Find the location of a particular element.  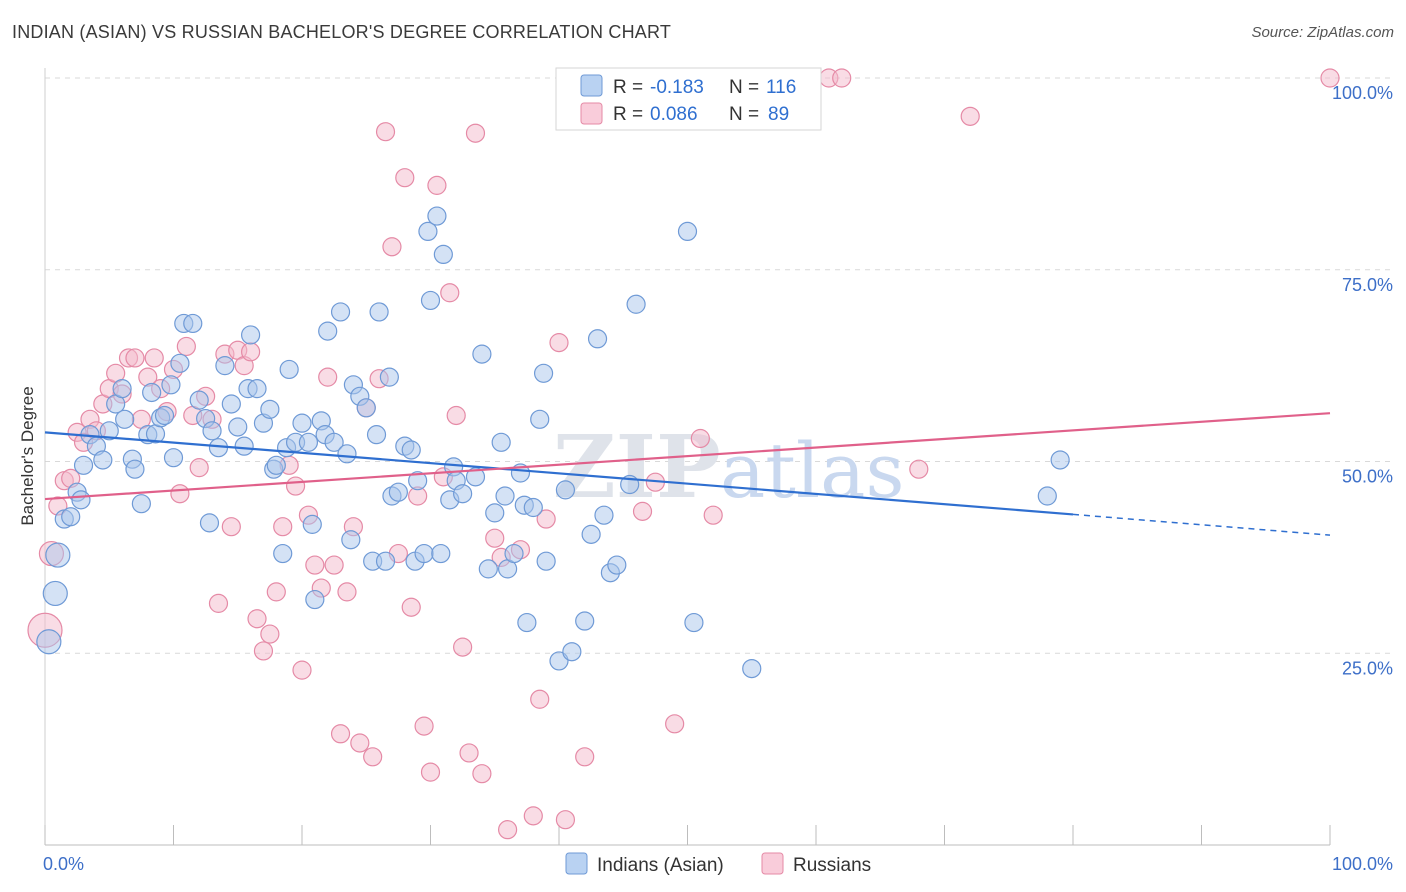

series-legend-label-indians: Indians (Asian) is located at coordinates (660, 865).